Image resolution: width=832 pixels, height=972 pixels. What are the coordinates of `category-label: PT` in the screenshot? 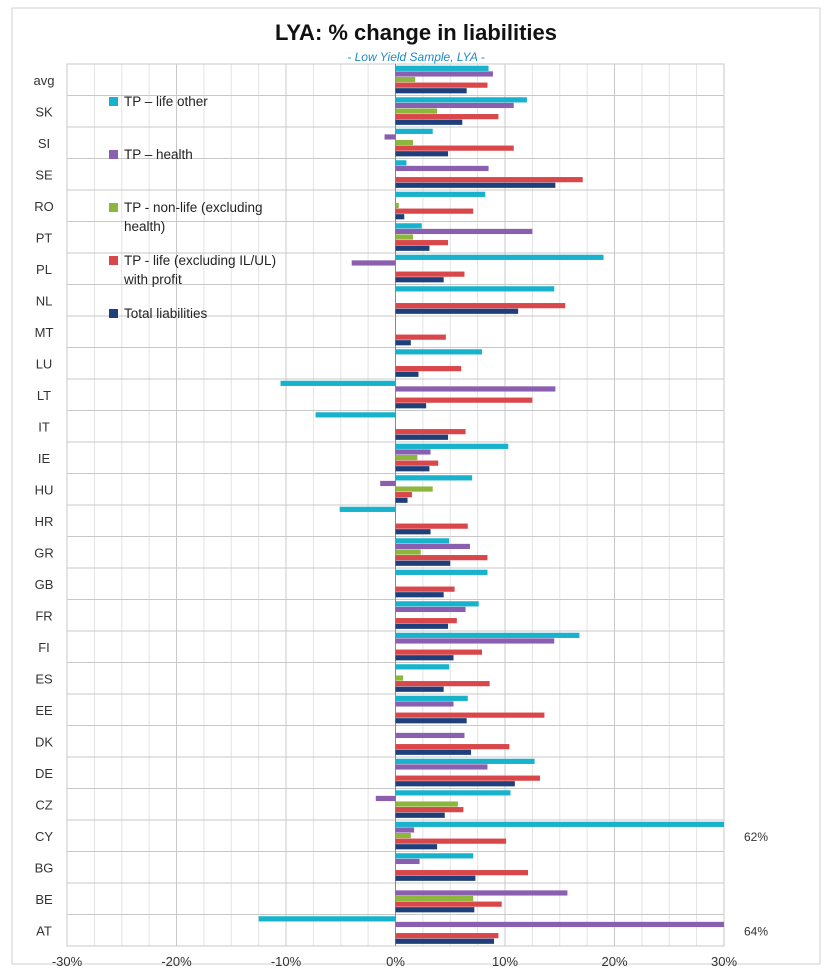 It's located at (44, 237).